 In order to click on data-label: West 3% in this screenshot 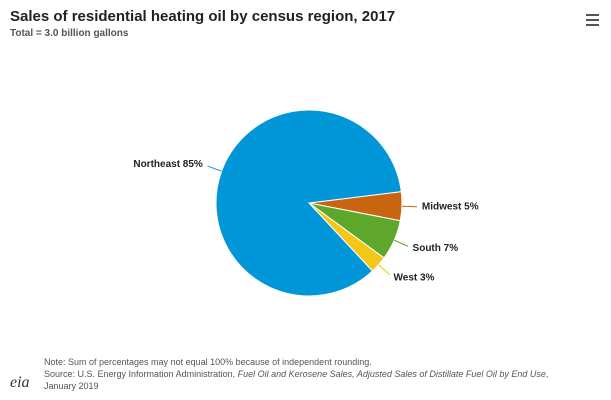, I will do `click(414, 278)`.